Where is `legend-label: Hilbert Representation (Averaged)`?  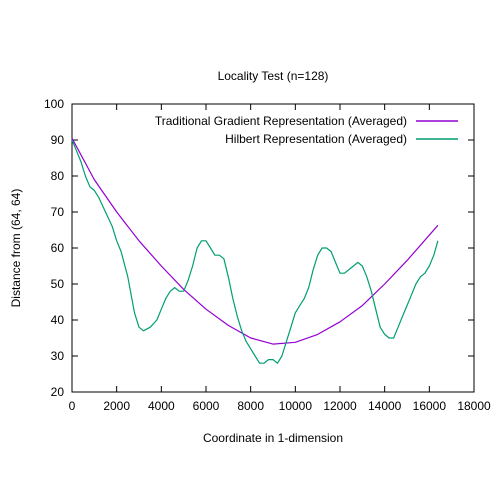 legend-label: Hilbert Representation (Averaged) is located at coordinates (316, 139).